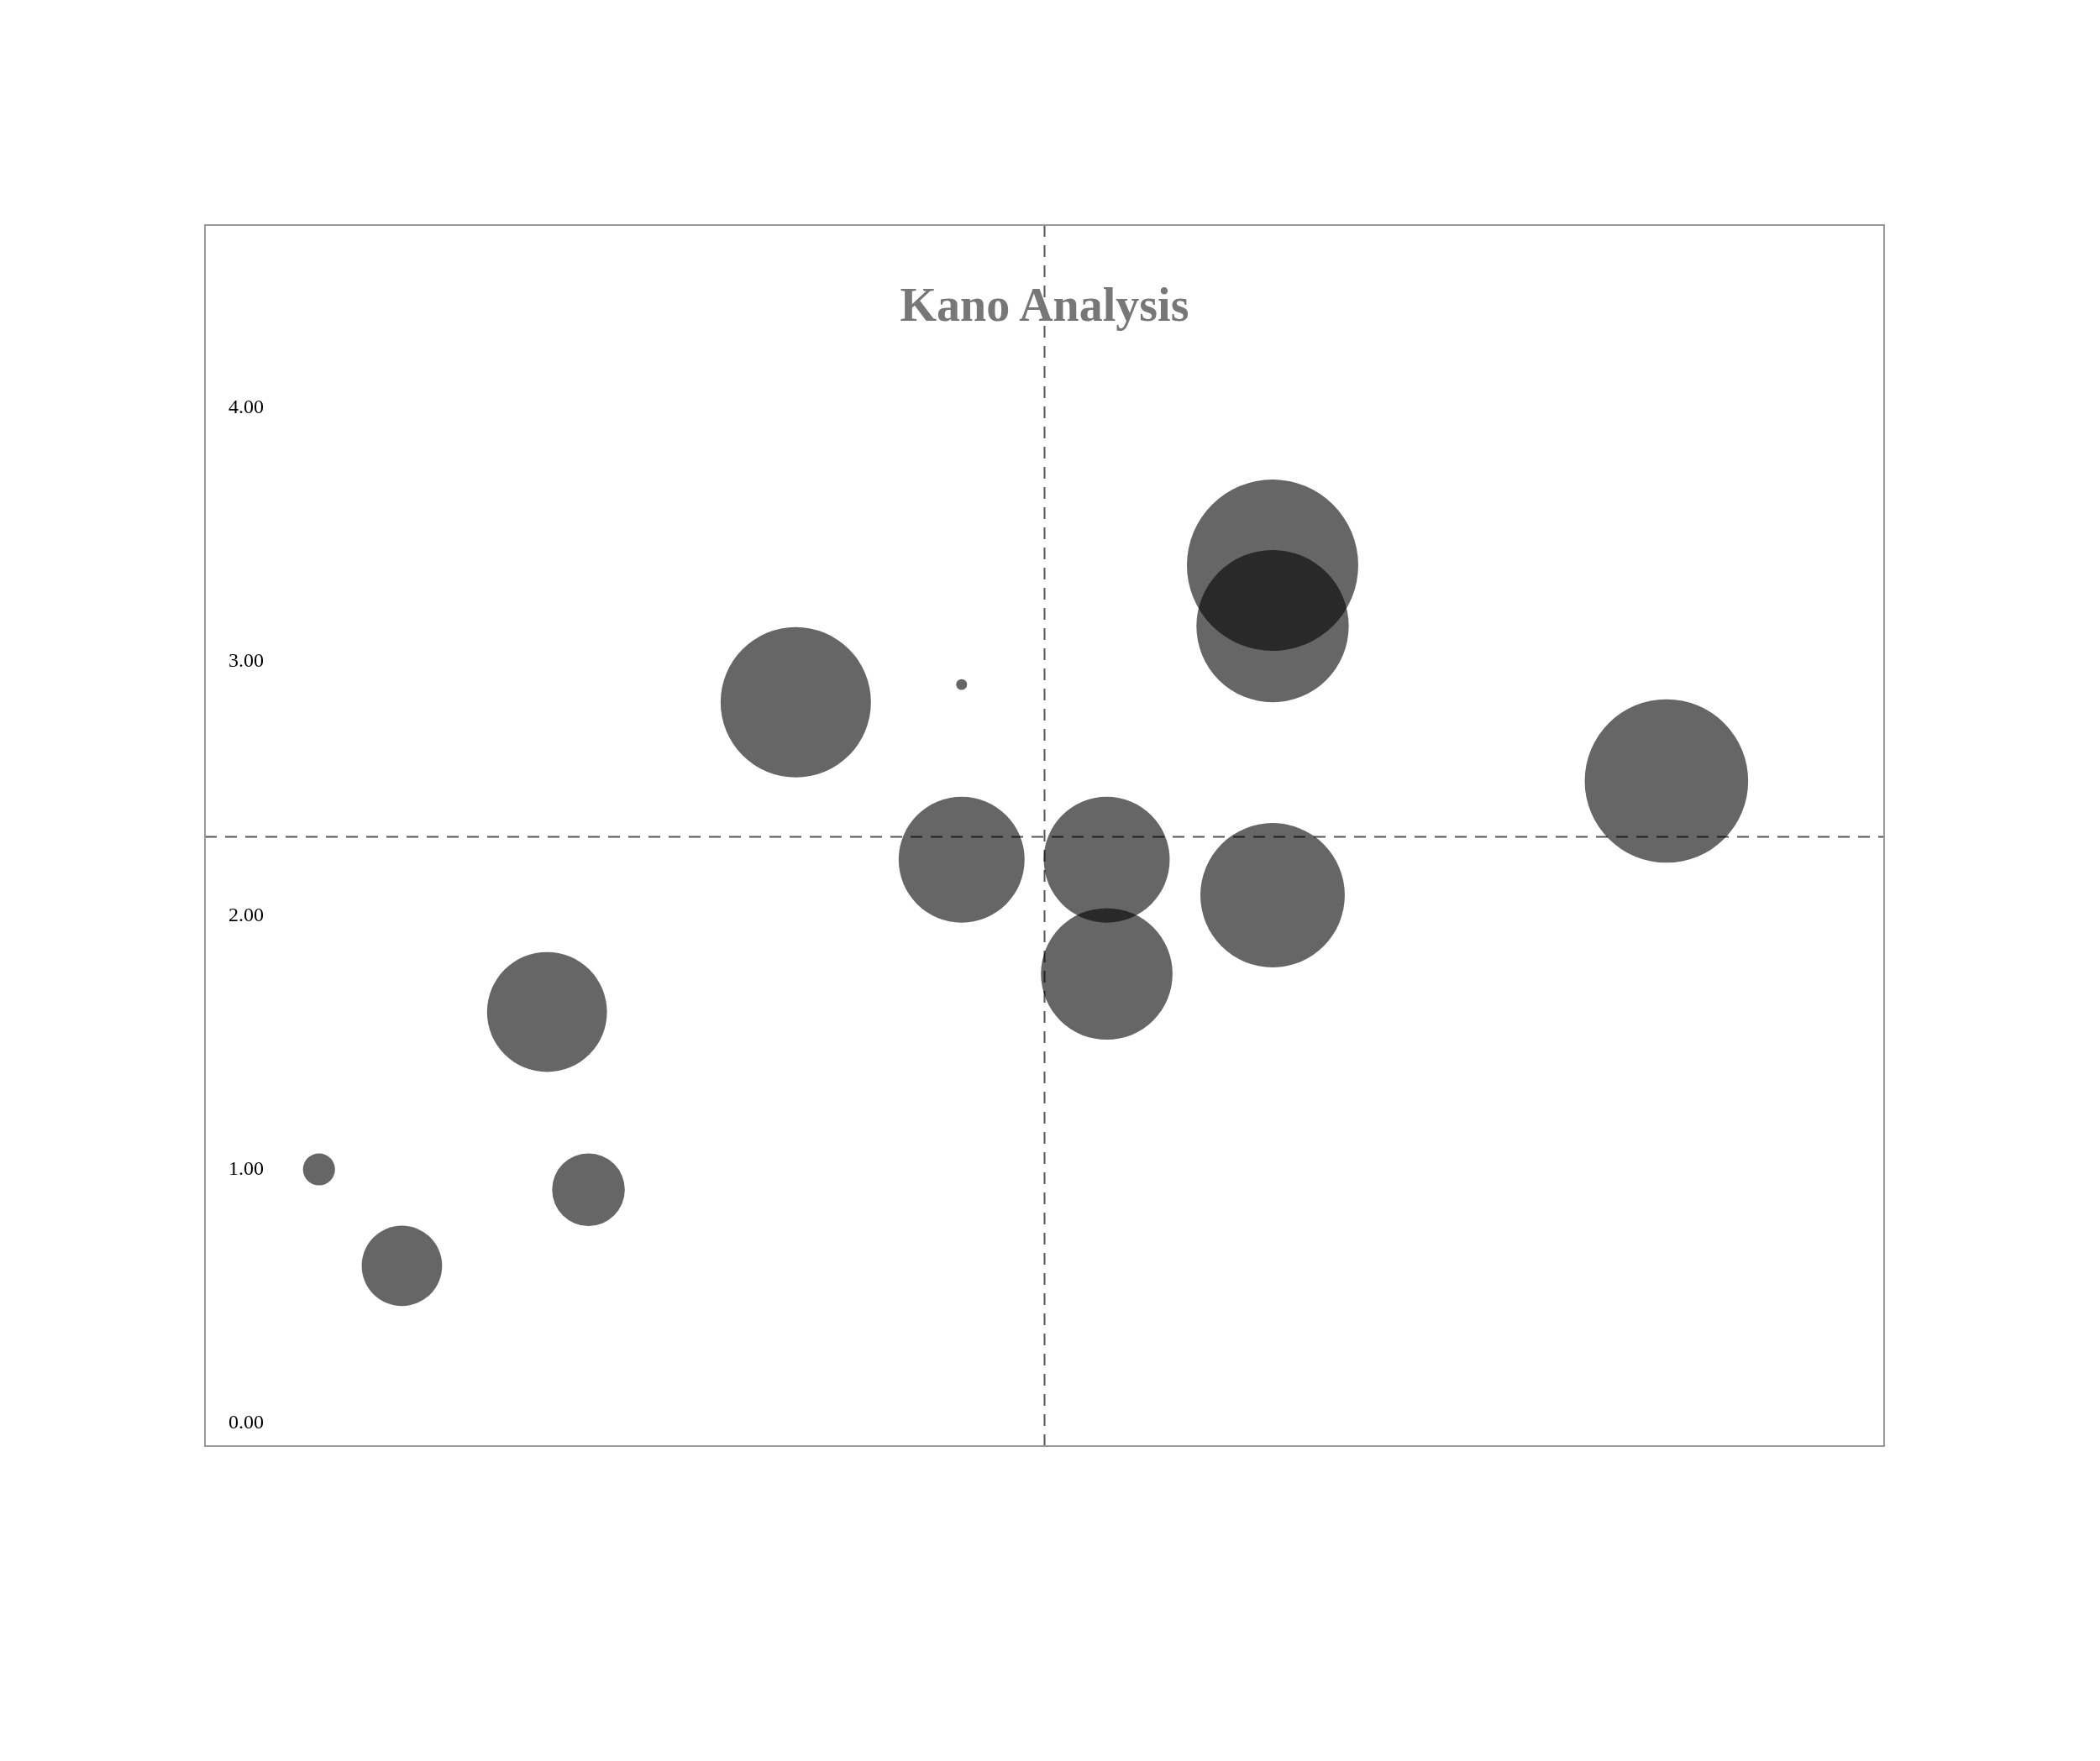 The height and width of the screenshot is (1761, 2100). I want to click on y-tick-label: 1.00, so click(246, 1167).